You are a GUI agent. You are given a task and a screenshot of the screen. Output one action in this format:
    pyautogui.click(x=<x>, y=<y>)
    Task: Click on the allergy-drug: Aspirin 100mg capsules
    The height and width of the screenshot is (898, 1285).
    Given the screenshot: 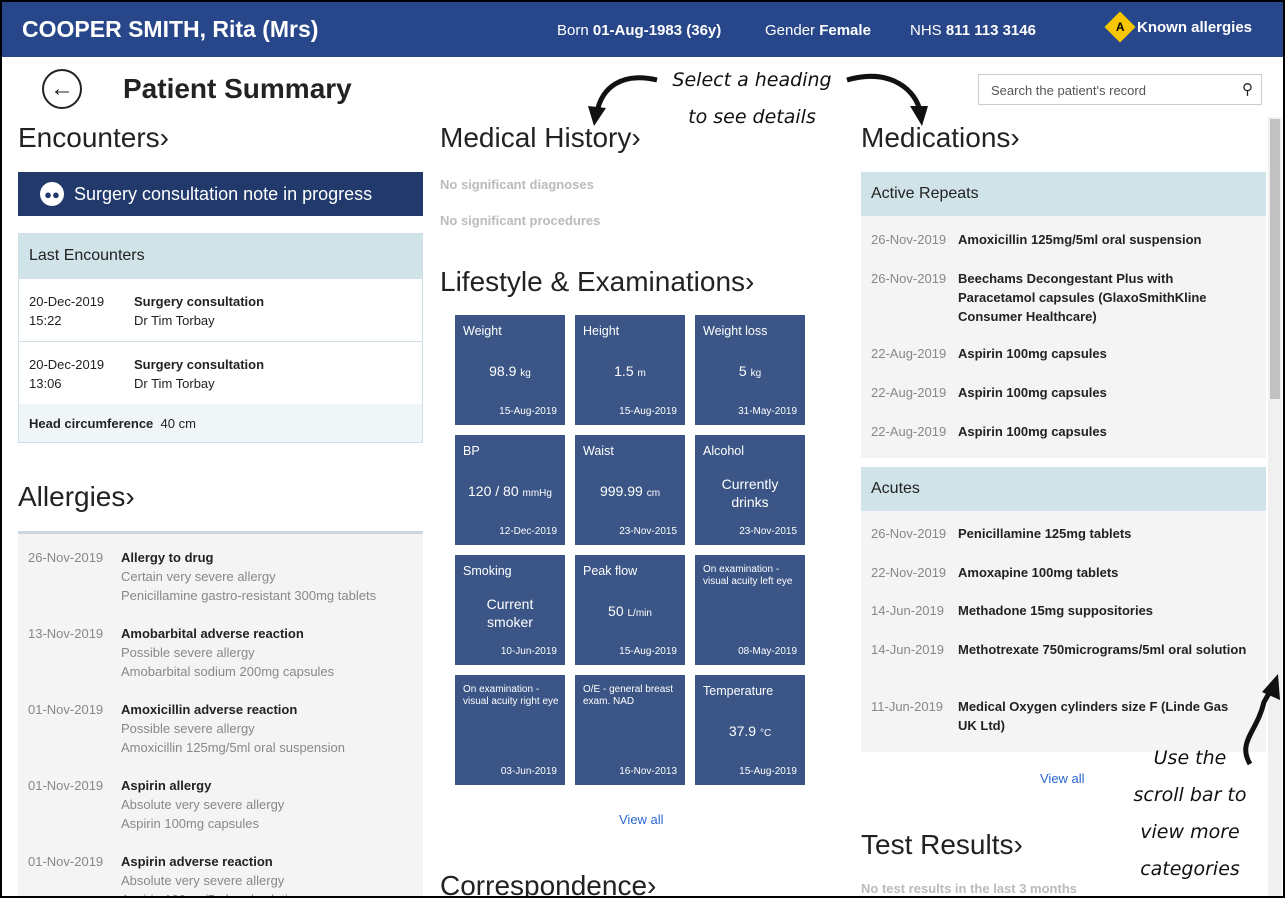 What is the action you would take?
    pyautogui.click(x=190, y=823)
    